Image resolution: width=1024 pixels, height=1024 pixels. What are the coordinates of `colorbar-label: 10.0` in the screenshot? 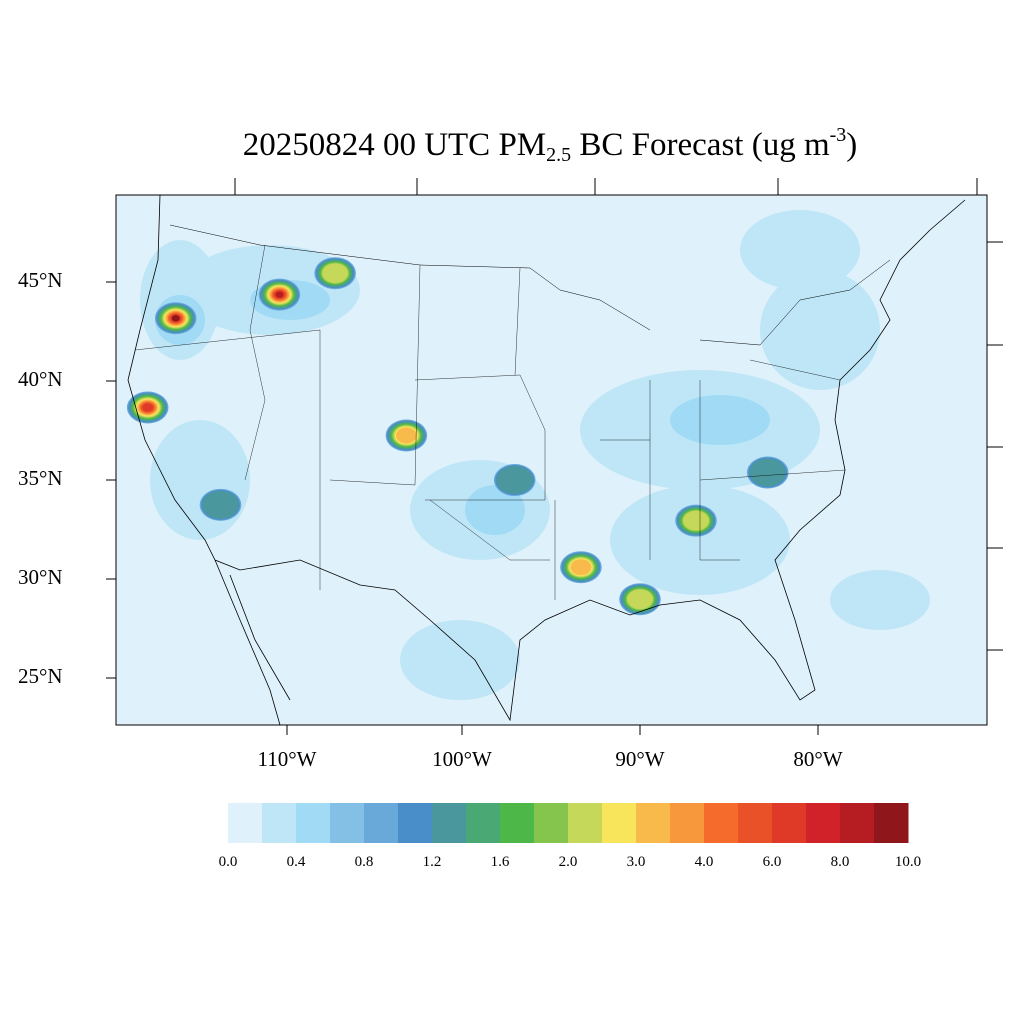 It's located at (908, 862).